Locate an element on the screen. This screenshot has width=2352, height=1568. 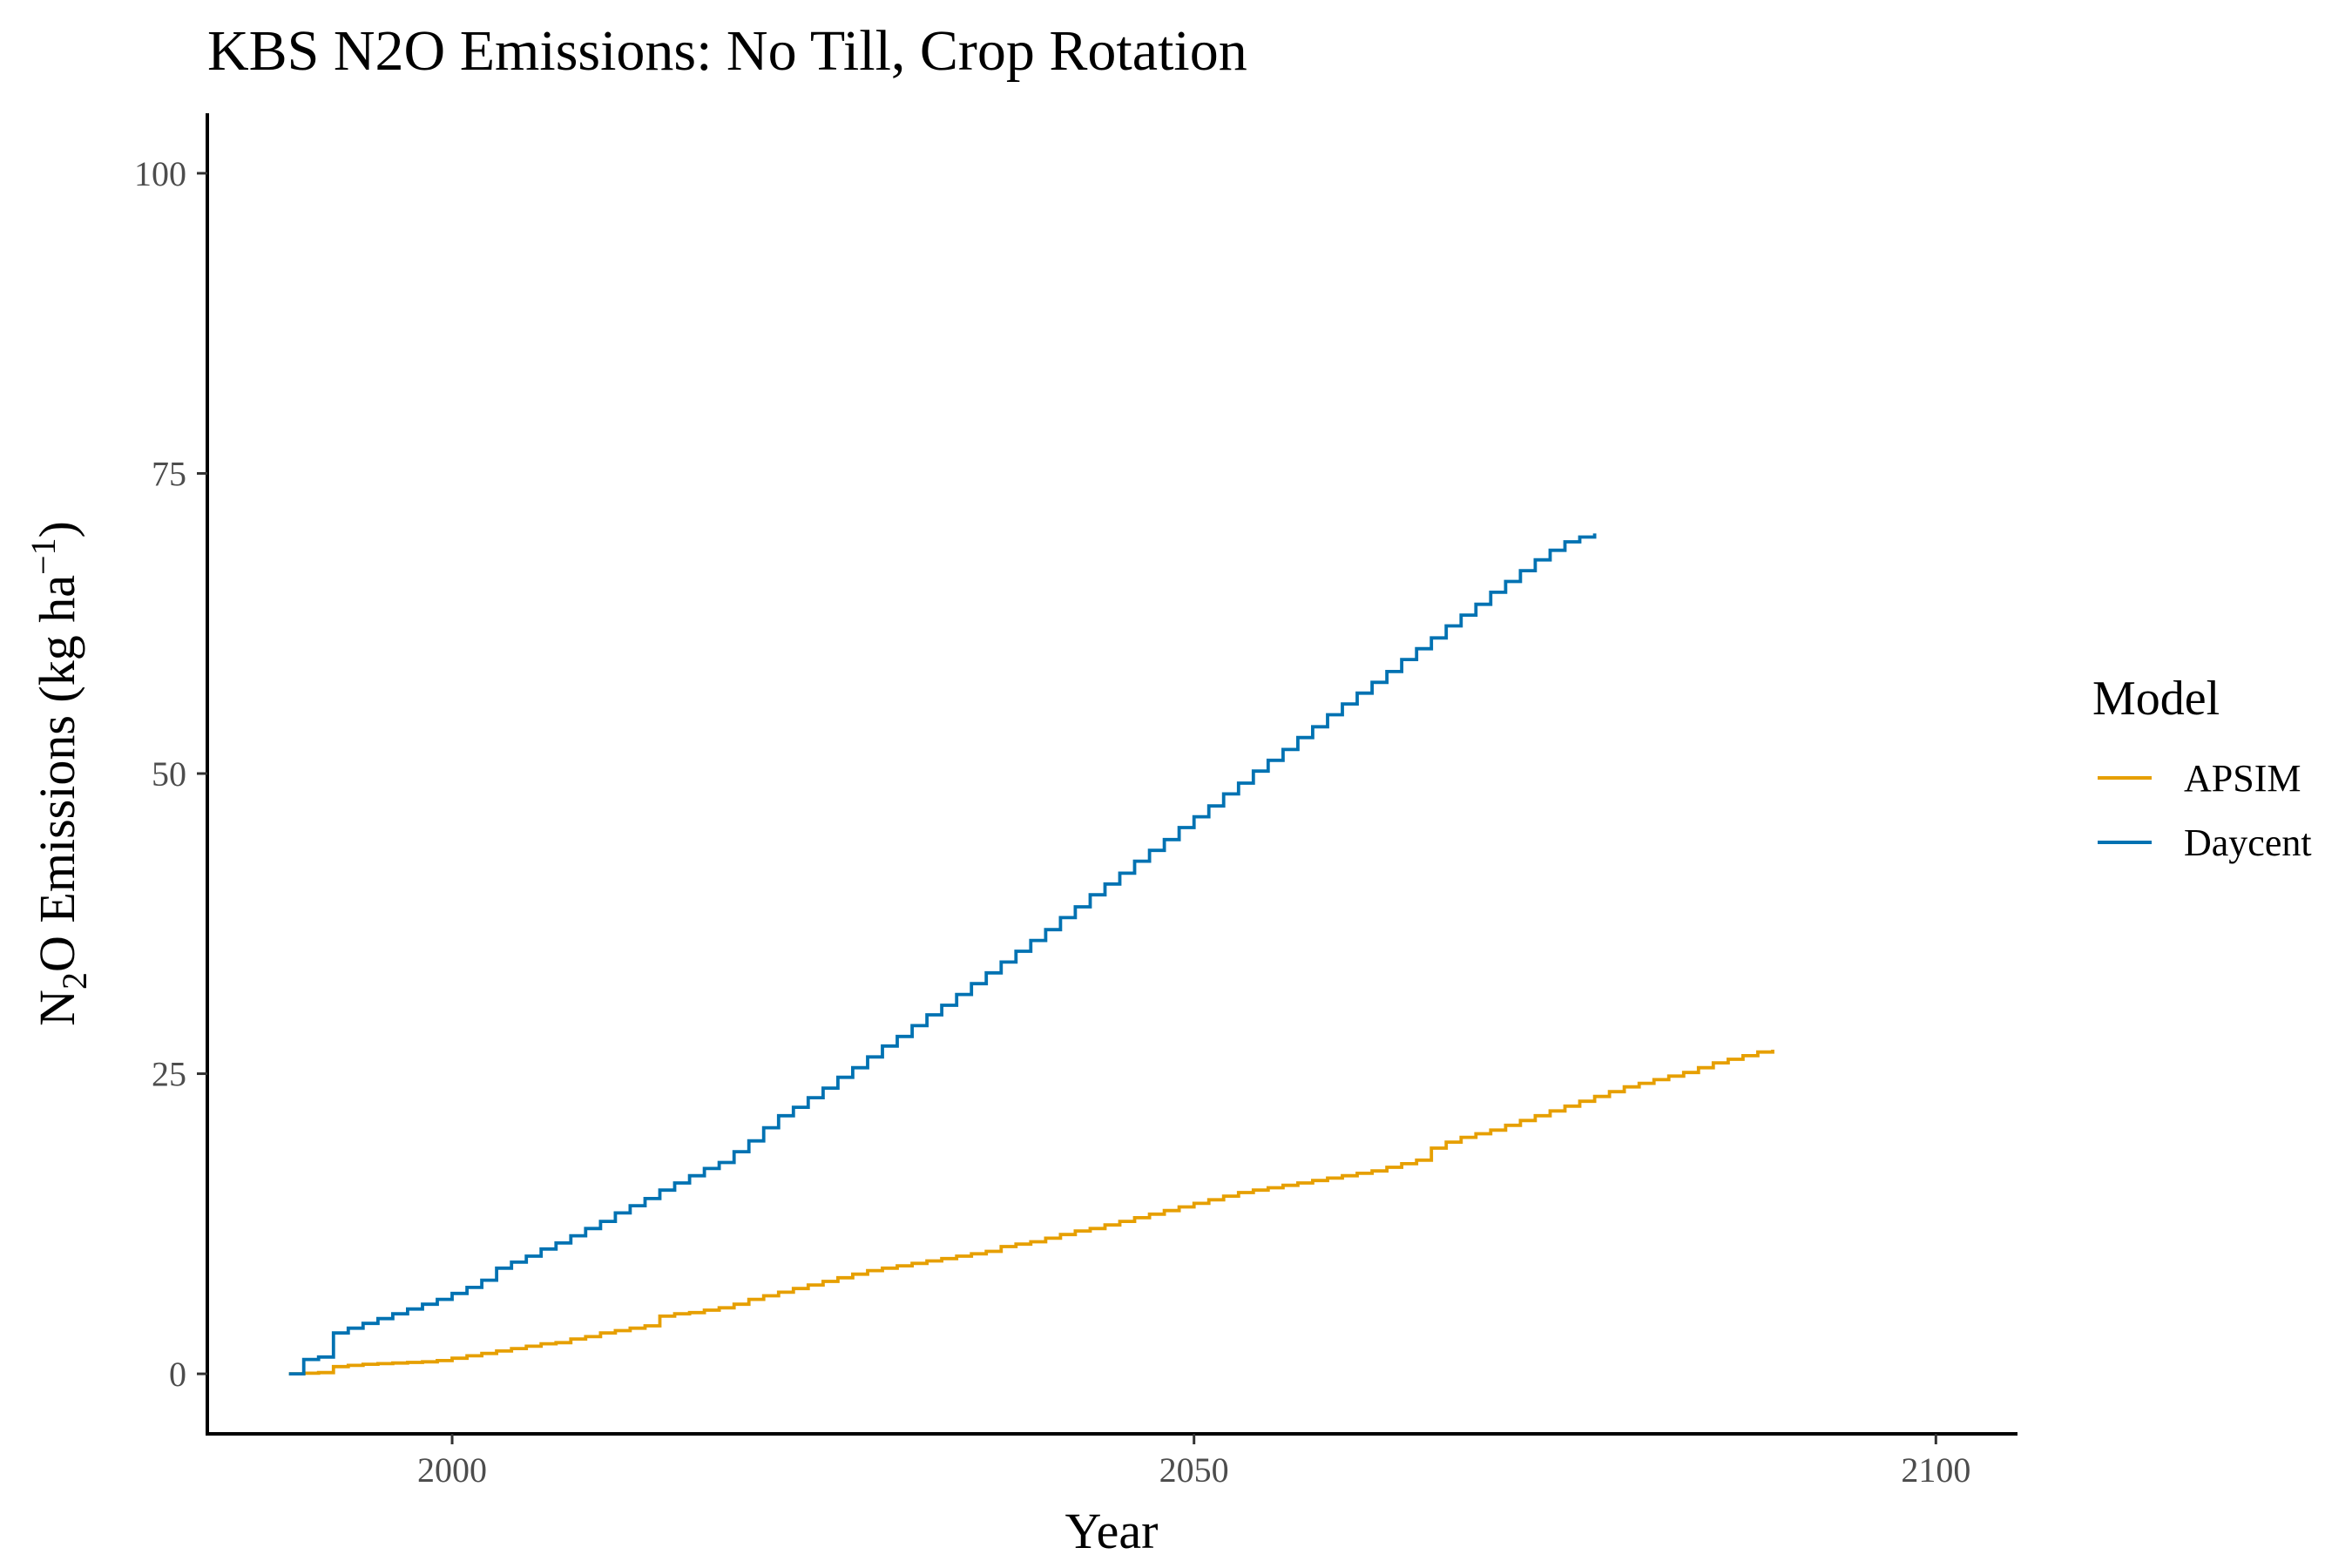
y-axis-title-suffix: ) is located at coordinates (57, 529).